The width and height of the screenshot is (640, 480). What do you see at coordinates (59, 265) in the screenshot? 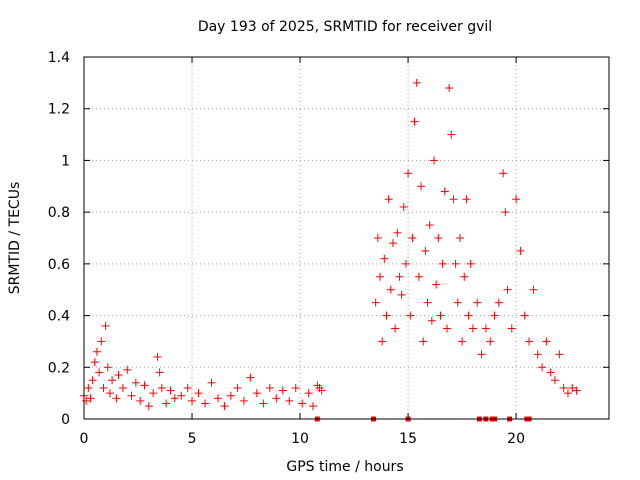
I see `y-tick-label: 0.6` at bounding box center [59, 265].